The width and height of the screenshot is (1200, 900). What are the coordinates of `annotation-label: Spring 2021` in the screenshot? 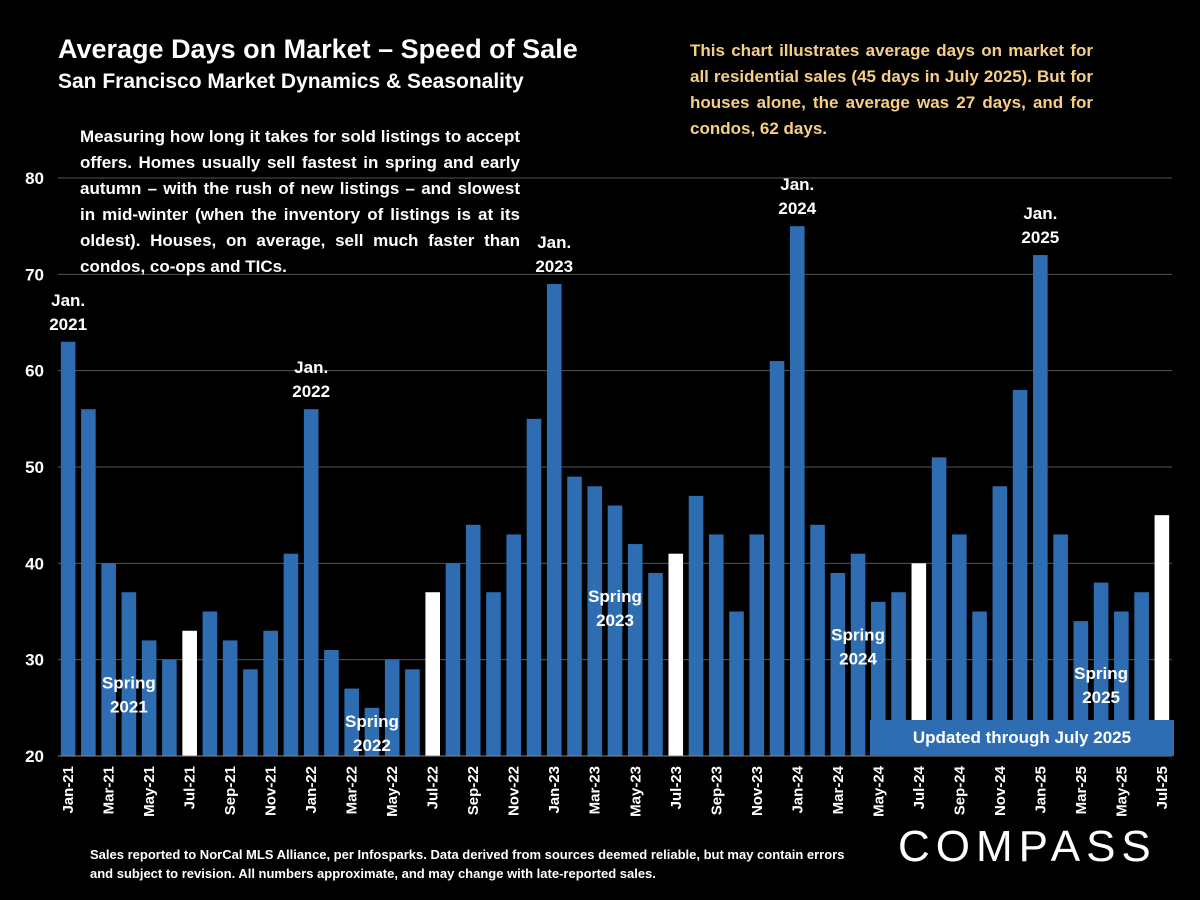 It's located at (129, 695).